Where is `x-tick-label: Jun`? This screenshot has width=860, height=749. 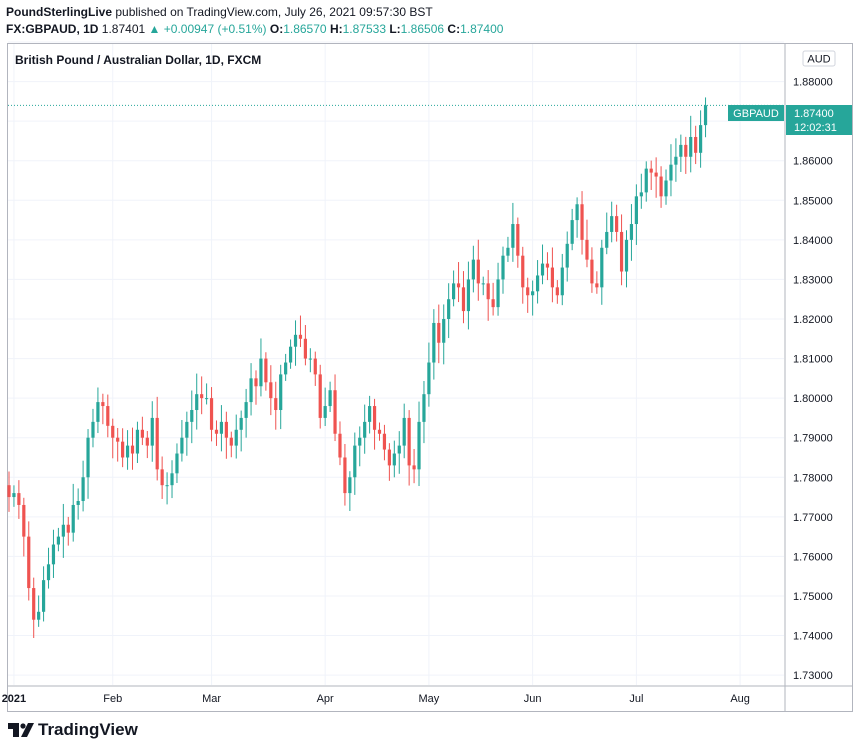 x-tick-label: Jun is located at coordinates (533, 699).